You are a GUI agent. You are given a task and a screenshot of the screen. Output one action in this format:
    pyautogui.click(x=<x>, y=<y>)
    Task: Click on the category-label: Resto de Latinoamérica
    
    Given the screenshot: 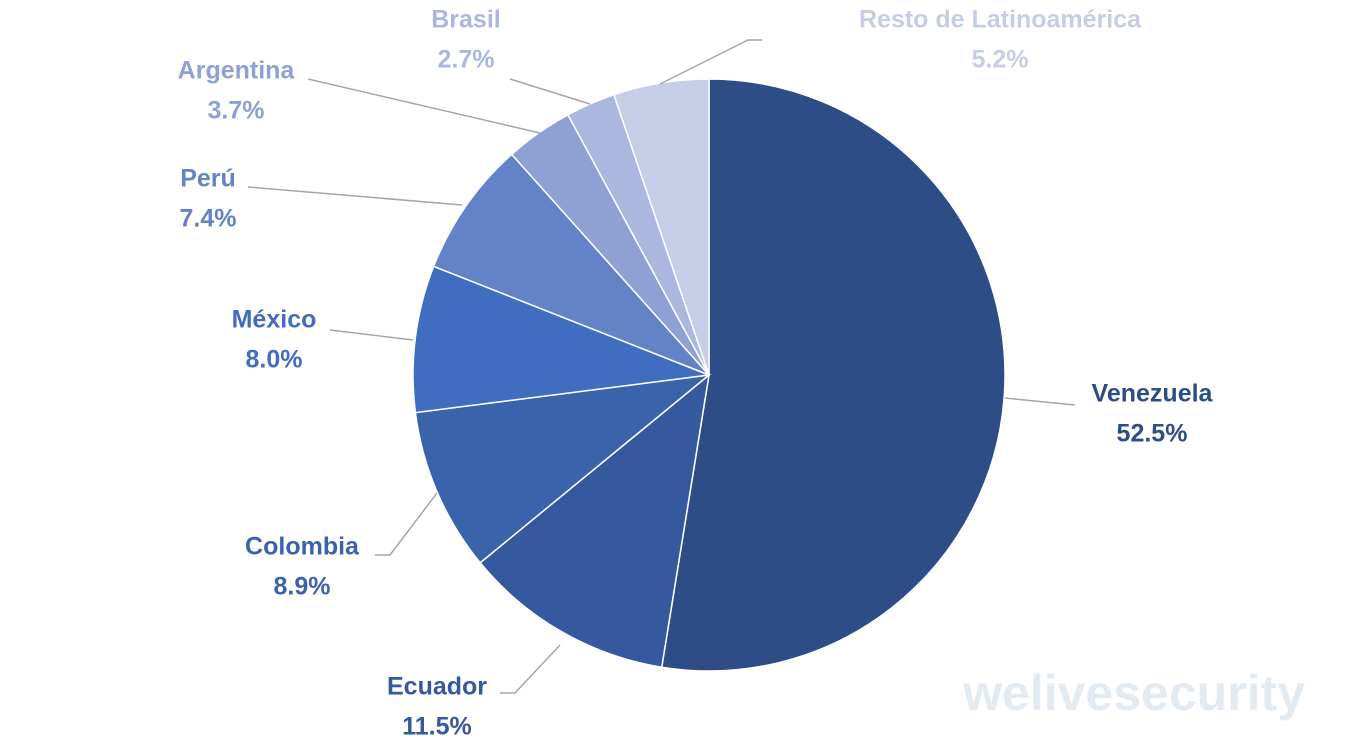 What is the action you would take?
    pyautogui.click(x=1000, y=20)
    